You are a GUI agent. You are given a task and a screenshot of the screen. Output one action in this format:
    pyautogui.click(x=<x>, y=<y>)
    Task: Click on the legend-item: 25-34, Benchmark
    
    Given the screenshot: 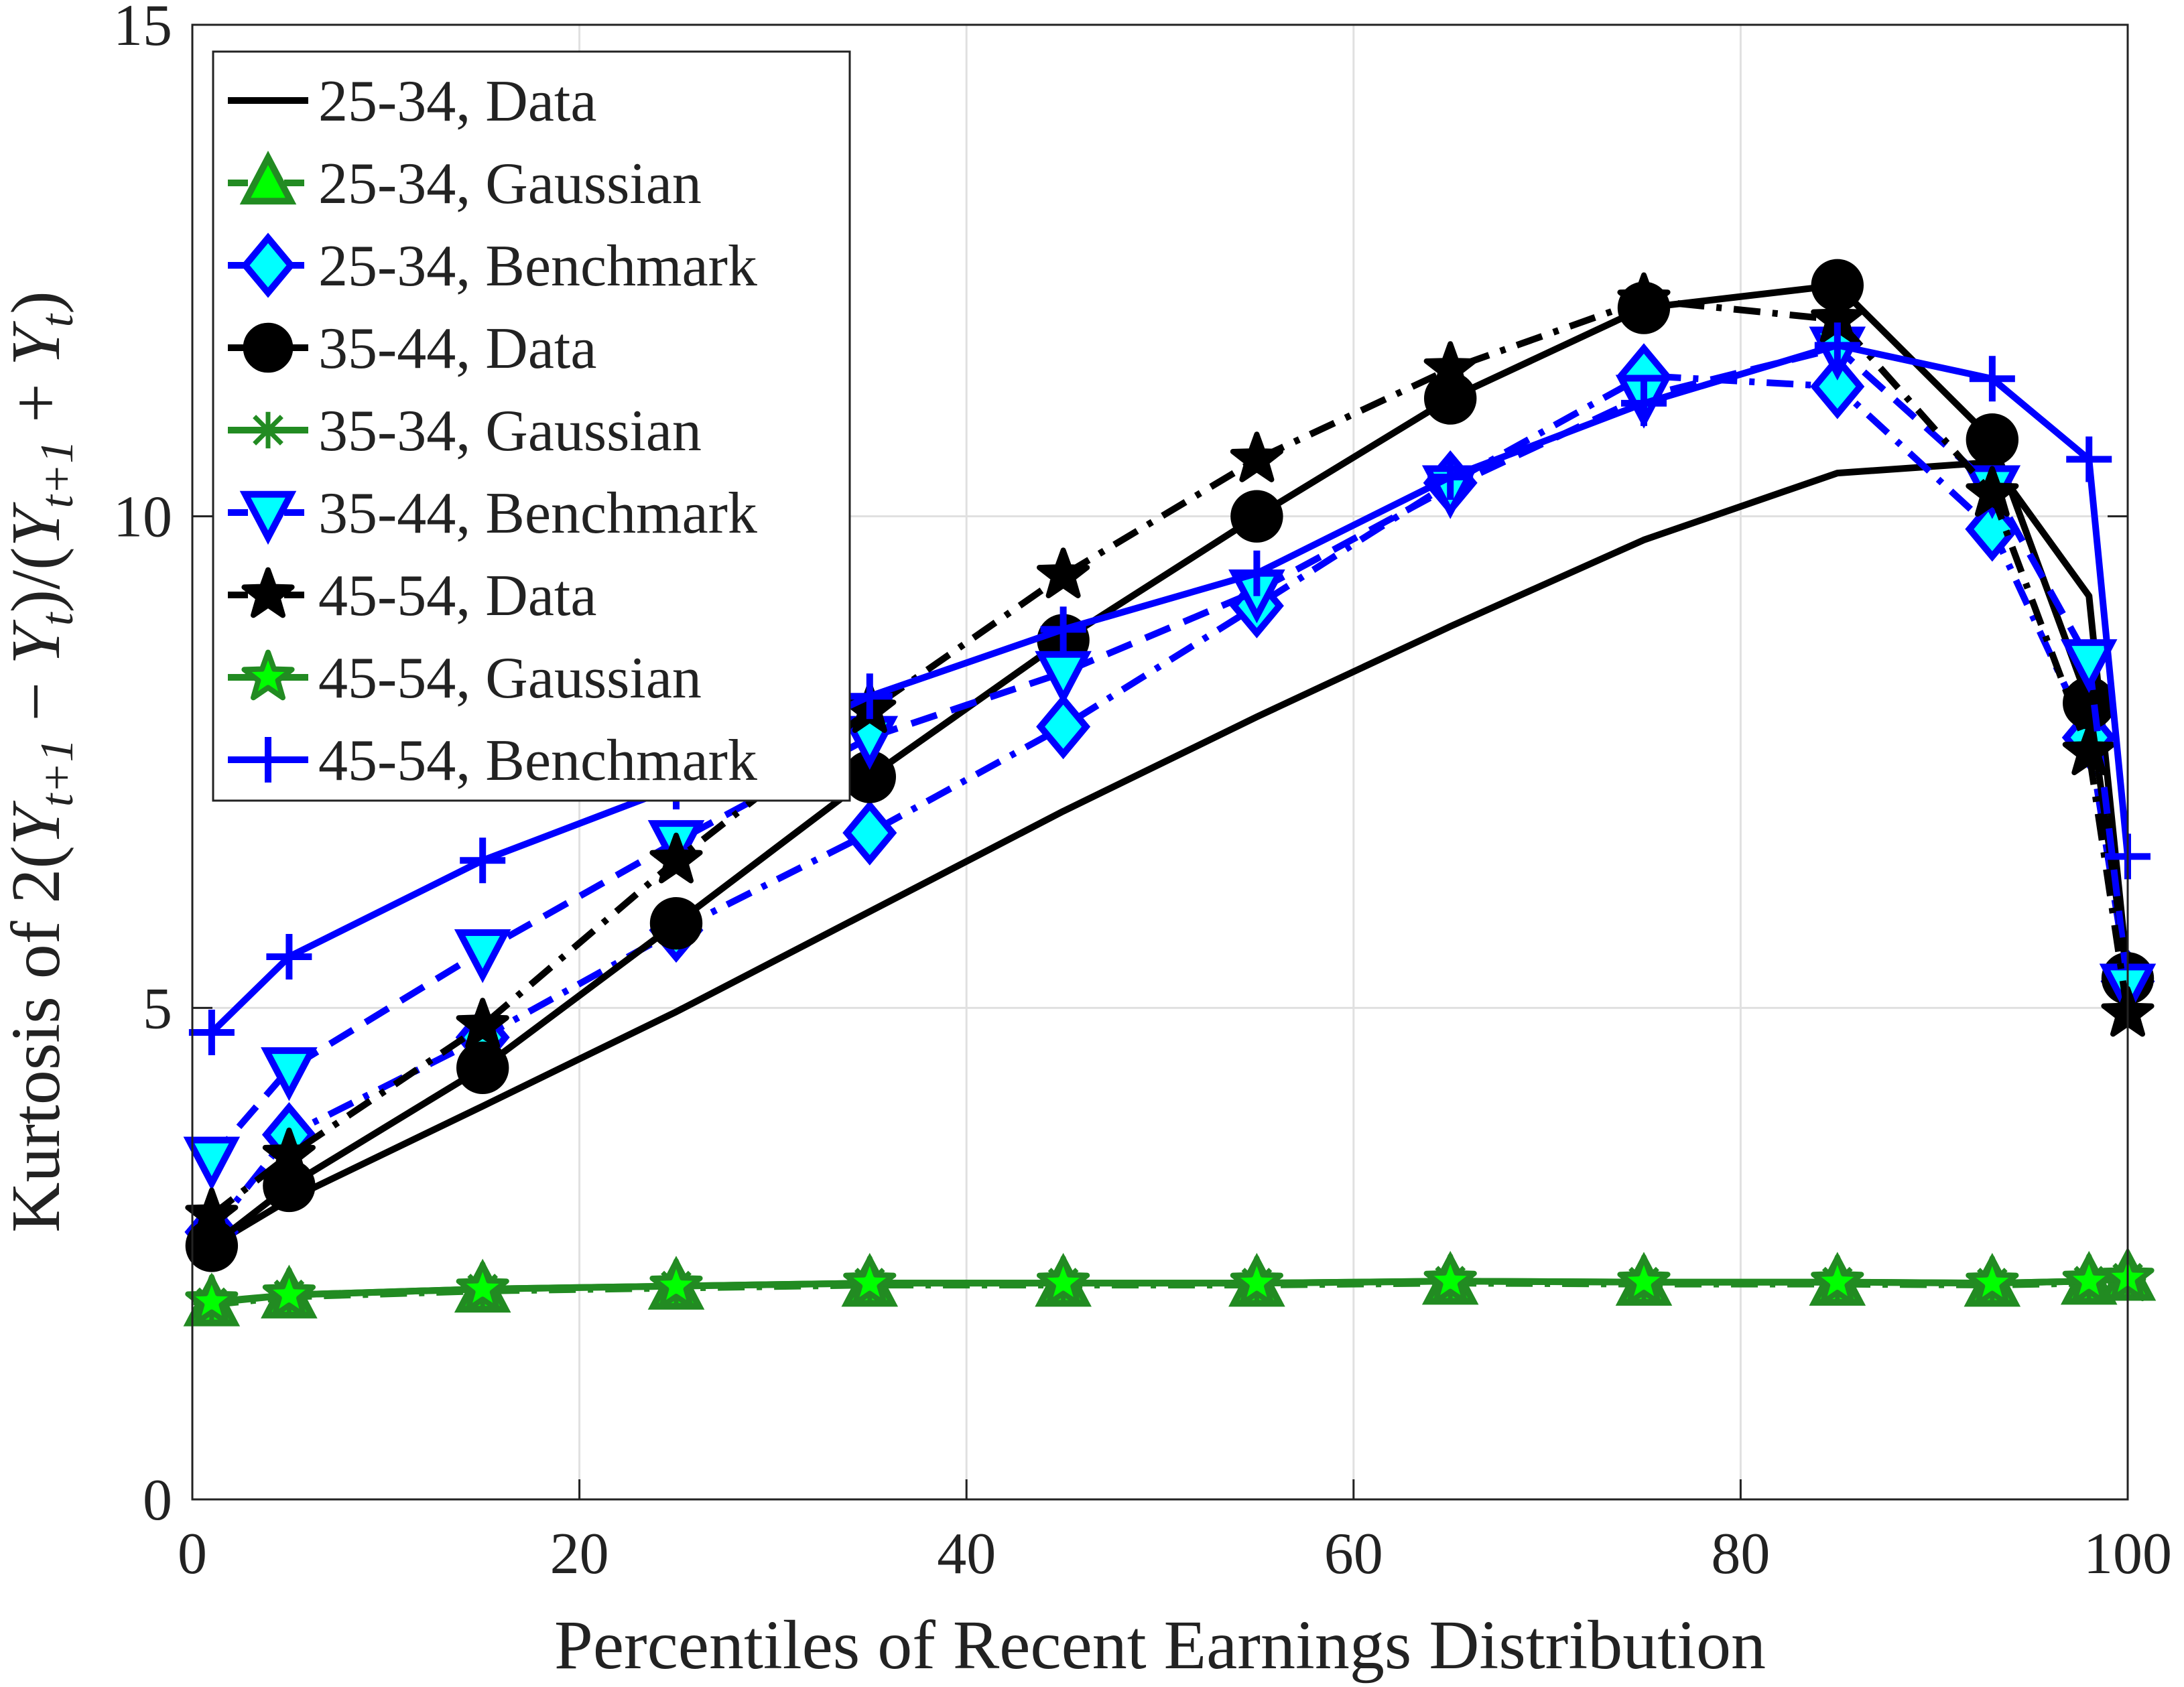 What is the action you would take?
    pyautogui.click(x=492, y=265)
    